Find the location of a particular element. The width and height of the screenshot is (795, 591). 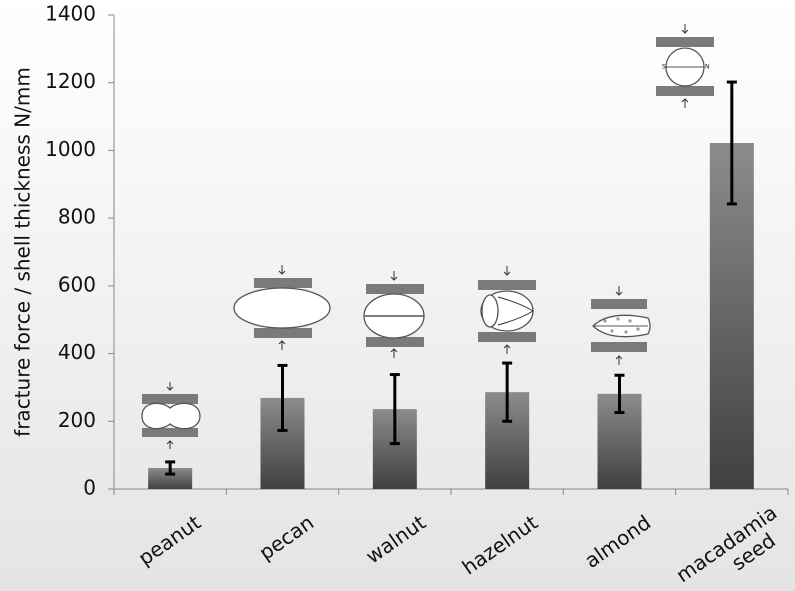

y-axis-label: fracture force / shell thickness N/mm is located at coordinates (23, 252).